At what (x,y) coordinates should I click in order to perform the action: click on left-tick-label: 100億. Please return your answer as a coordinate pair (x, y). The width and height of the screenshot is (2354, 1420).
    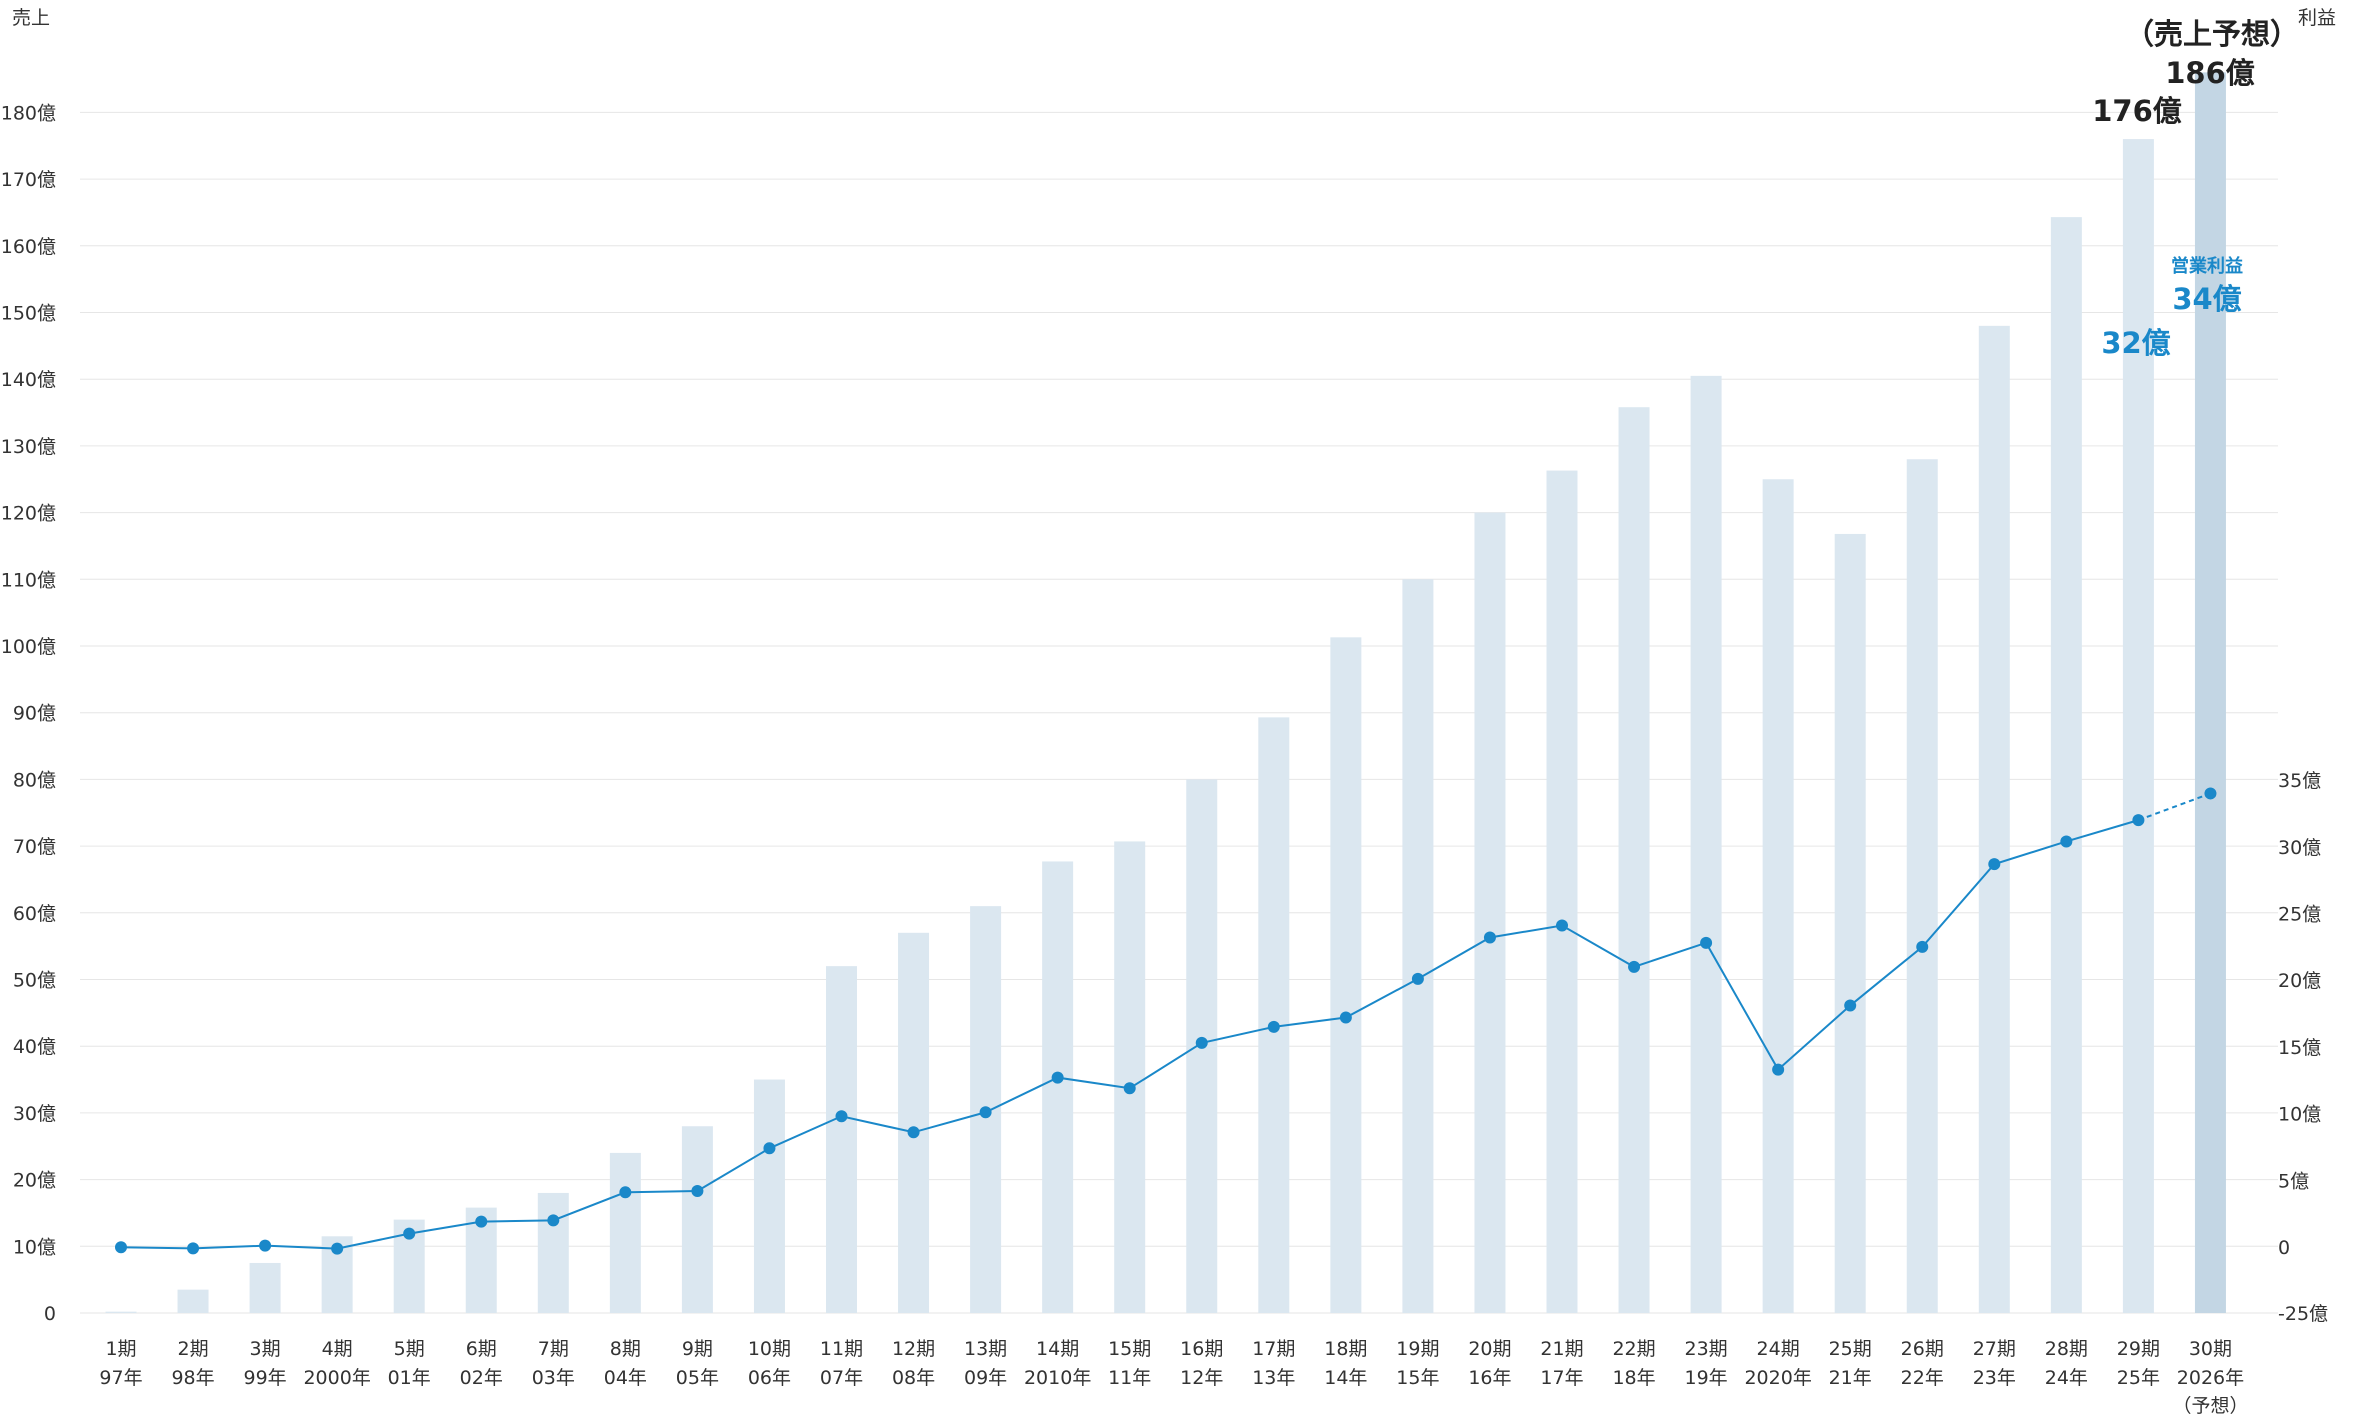
    Looking at the image, I should click on (28, 647).